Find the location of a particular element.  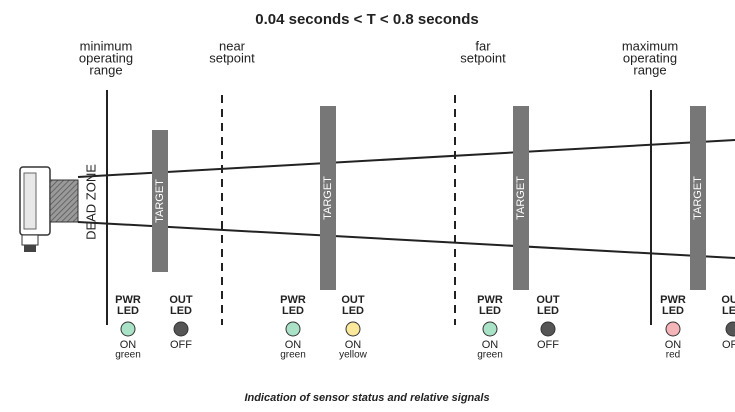

zone-label: minimum is located at coordinates (106, 45).